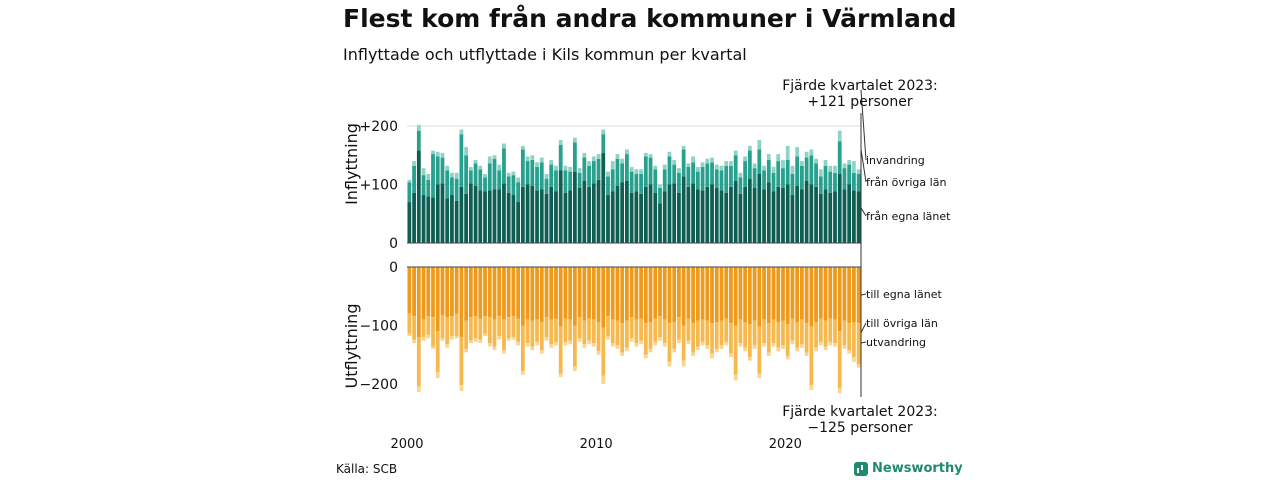  Describe the element at coordinates (861, 468) in the screenshot. I see `bar-chart-icon` at that location.